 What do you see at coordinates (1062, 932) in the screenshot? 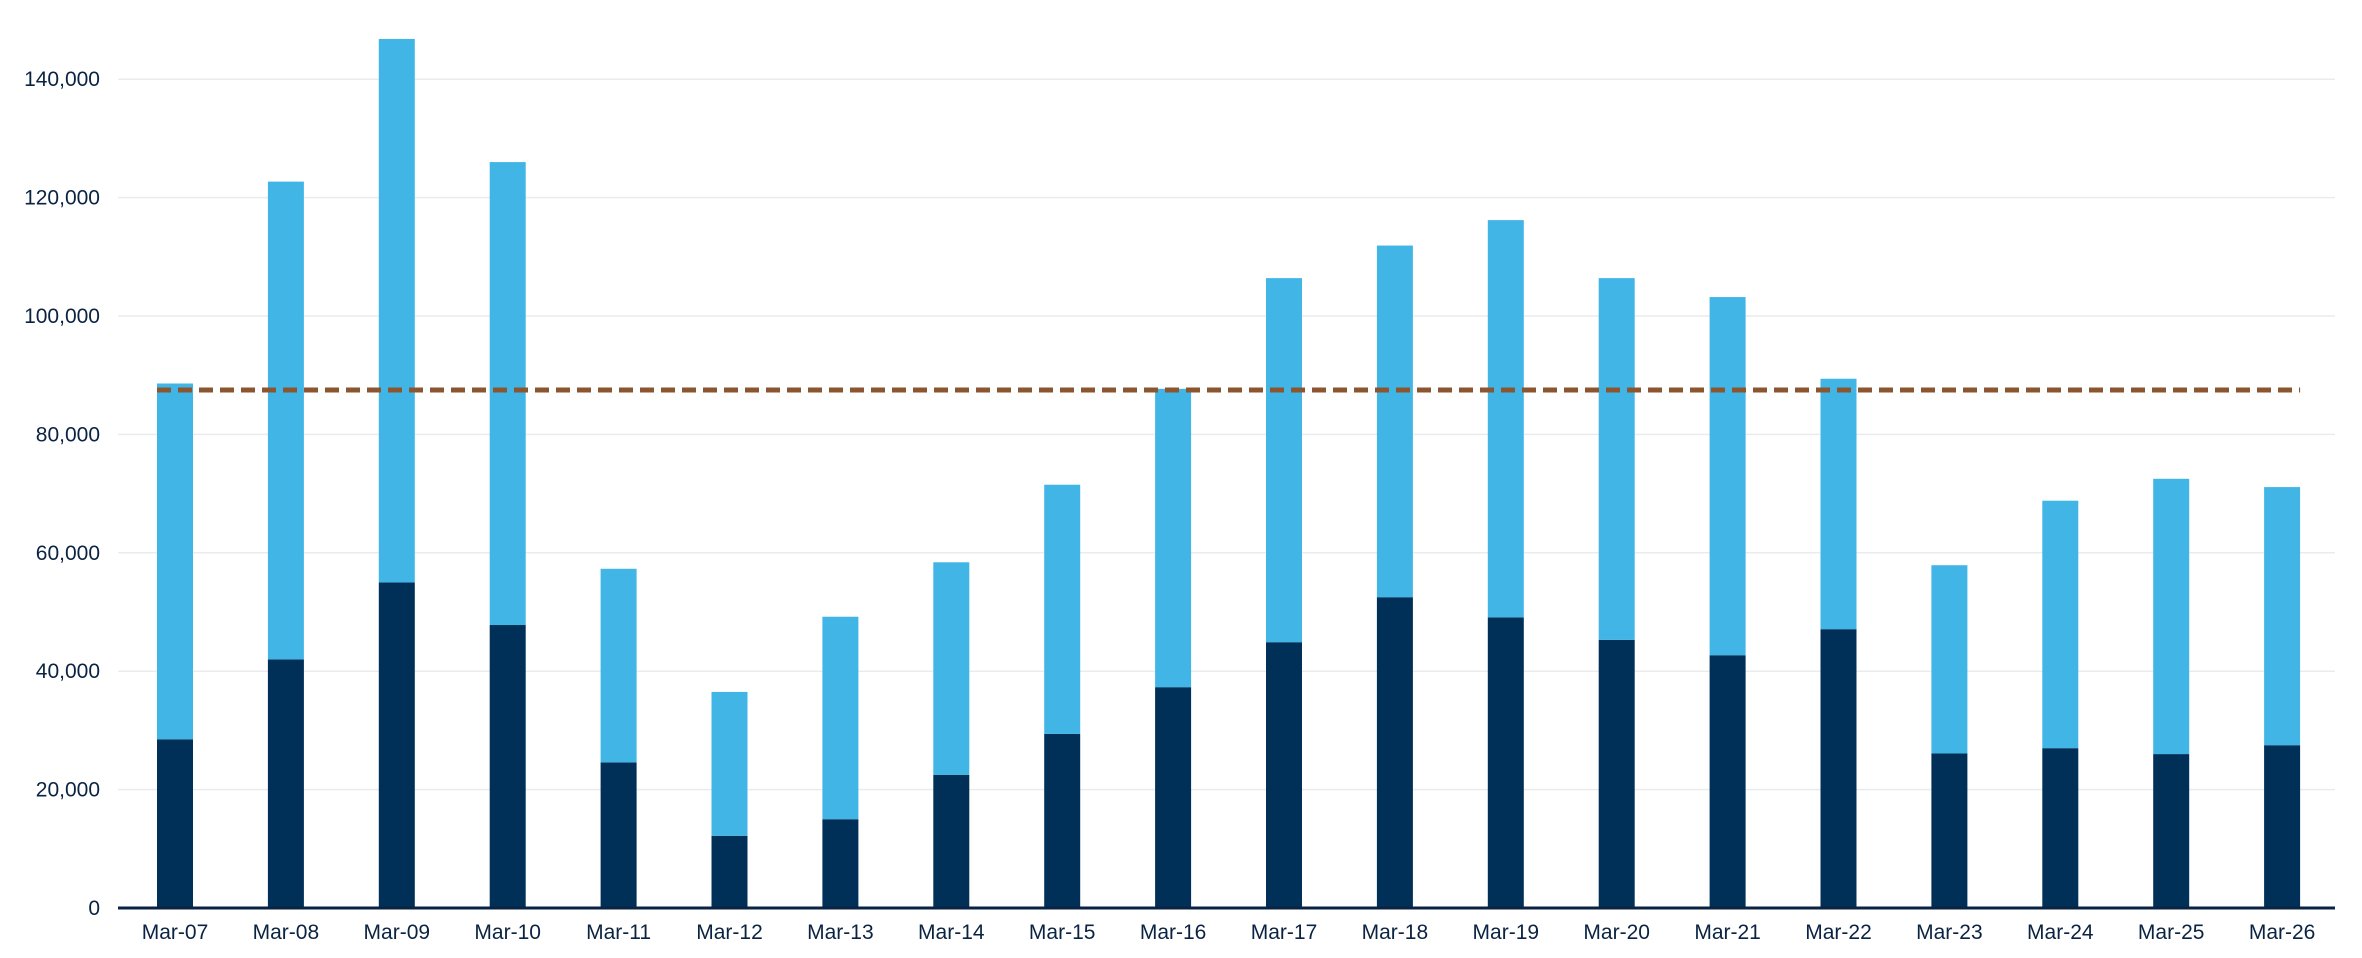
I see `x-tick-label: Mar-15` at bounding box center [1062, 932].